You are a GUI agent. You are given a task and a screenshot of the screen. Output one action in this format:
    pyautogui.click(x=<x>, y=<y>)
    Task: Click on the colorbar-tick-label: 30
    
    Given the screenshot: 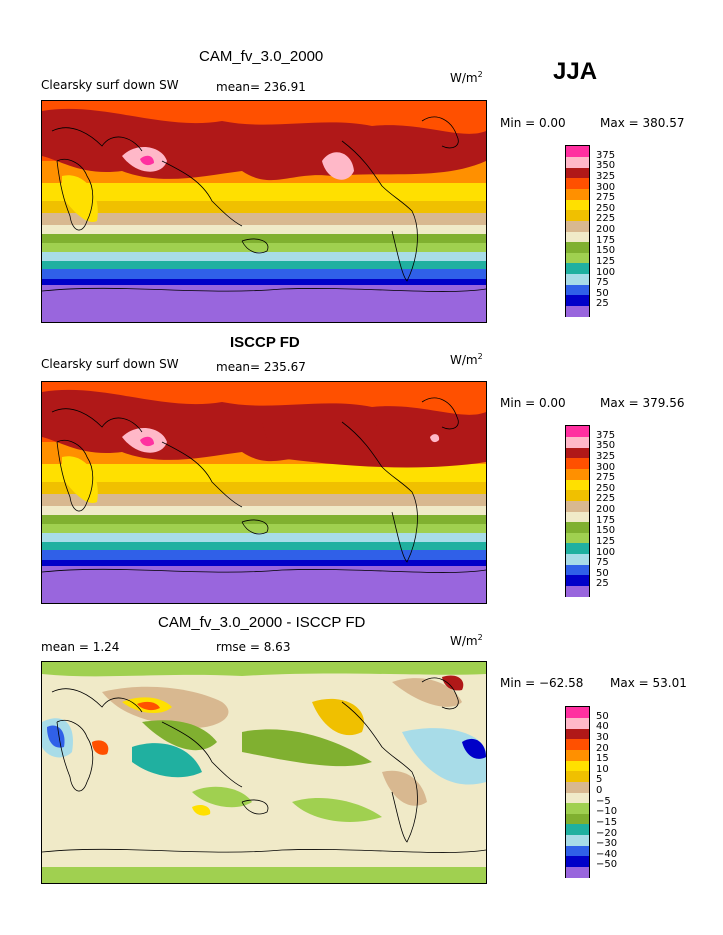 What is the action you would take?
    pyautogui.click(x=602, y=737)
    